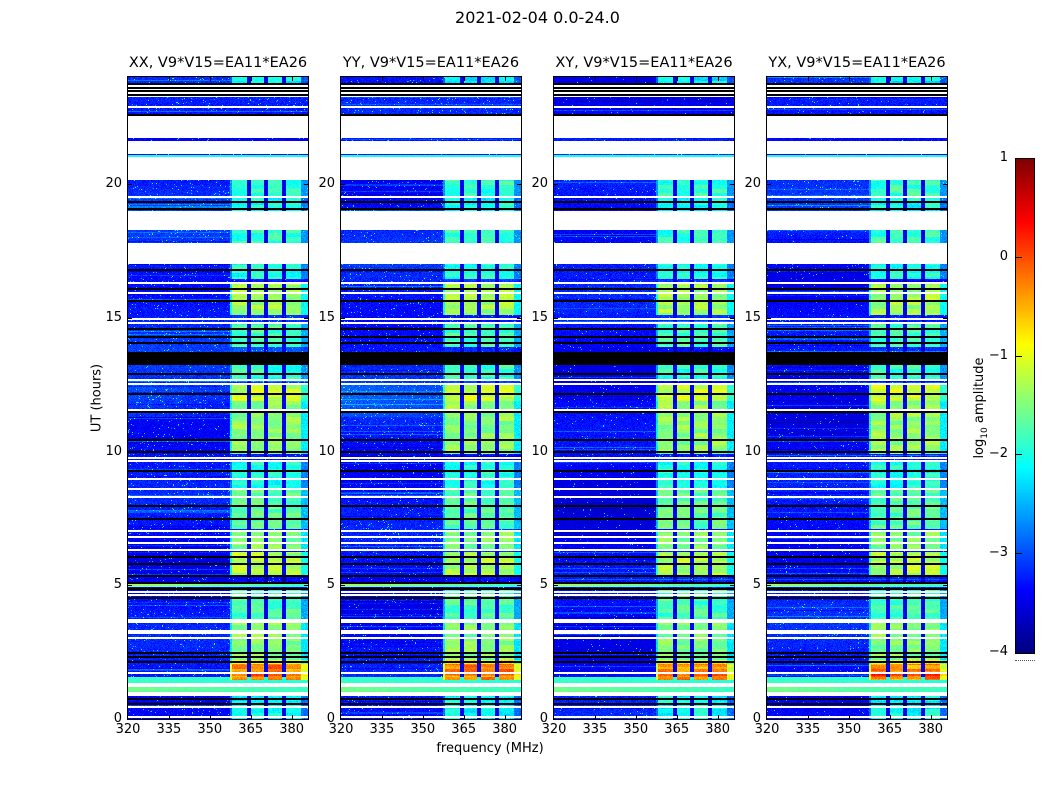 This screenshot has width=1050, height=800. Describe the element at coordinates (998, 651) in the screenshot. I see `colorbar-tick-label-5: −4` at that location.